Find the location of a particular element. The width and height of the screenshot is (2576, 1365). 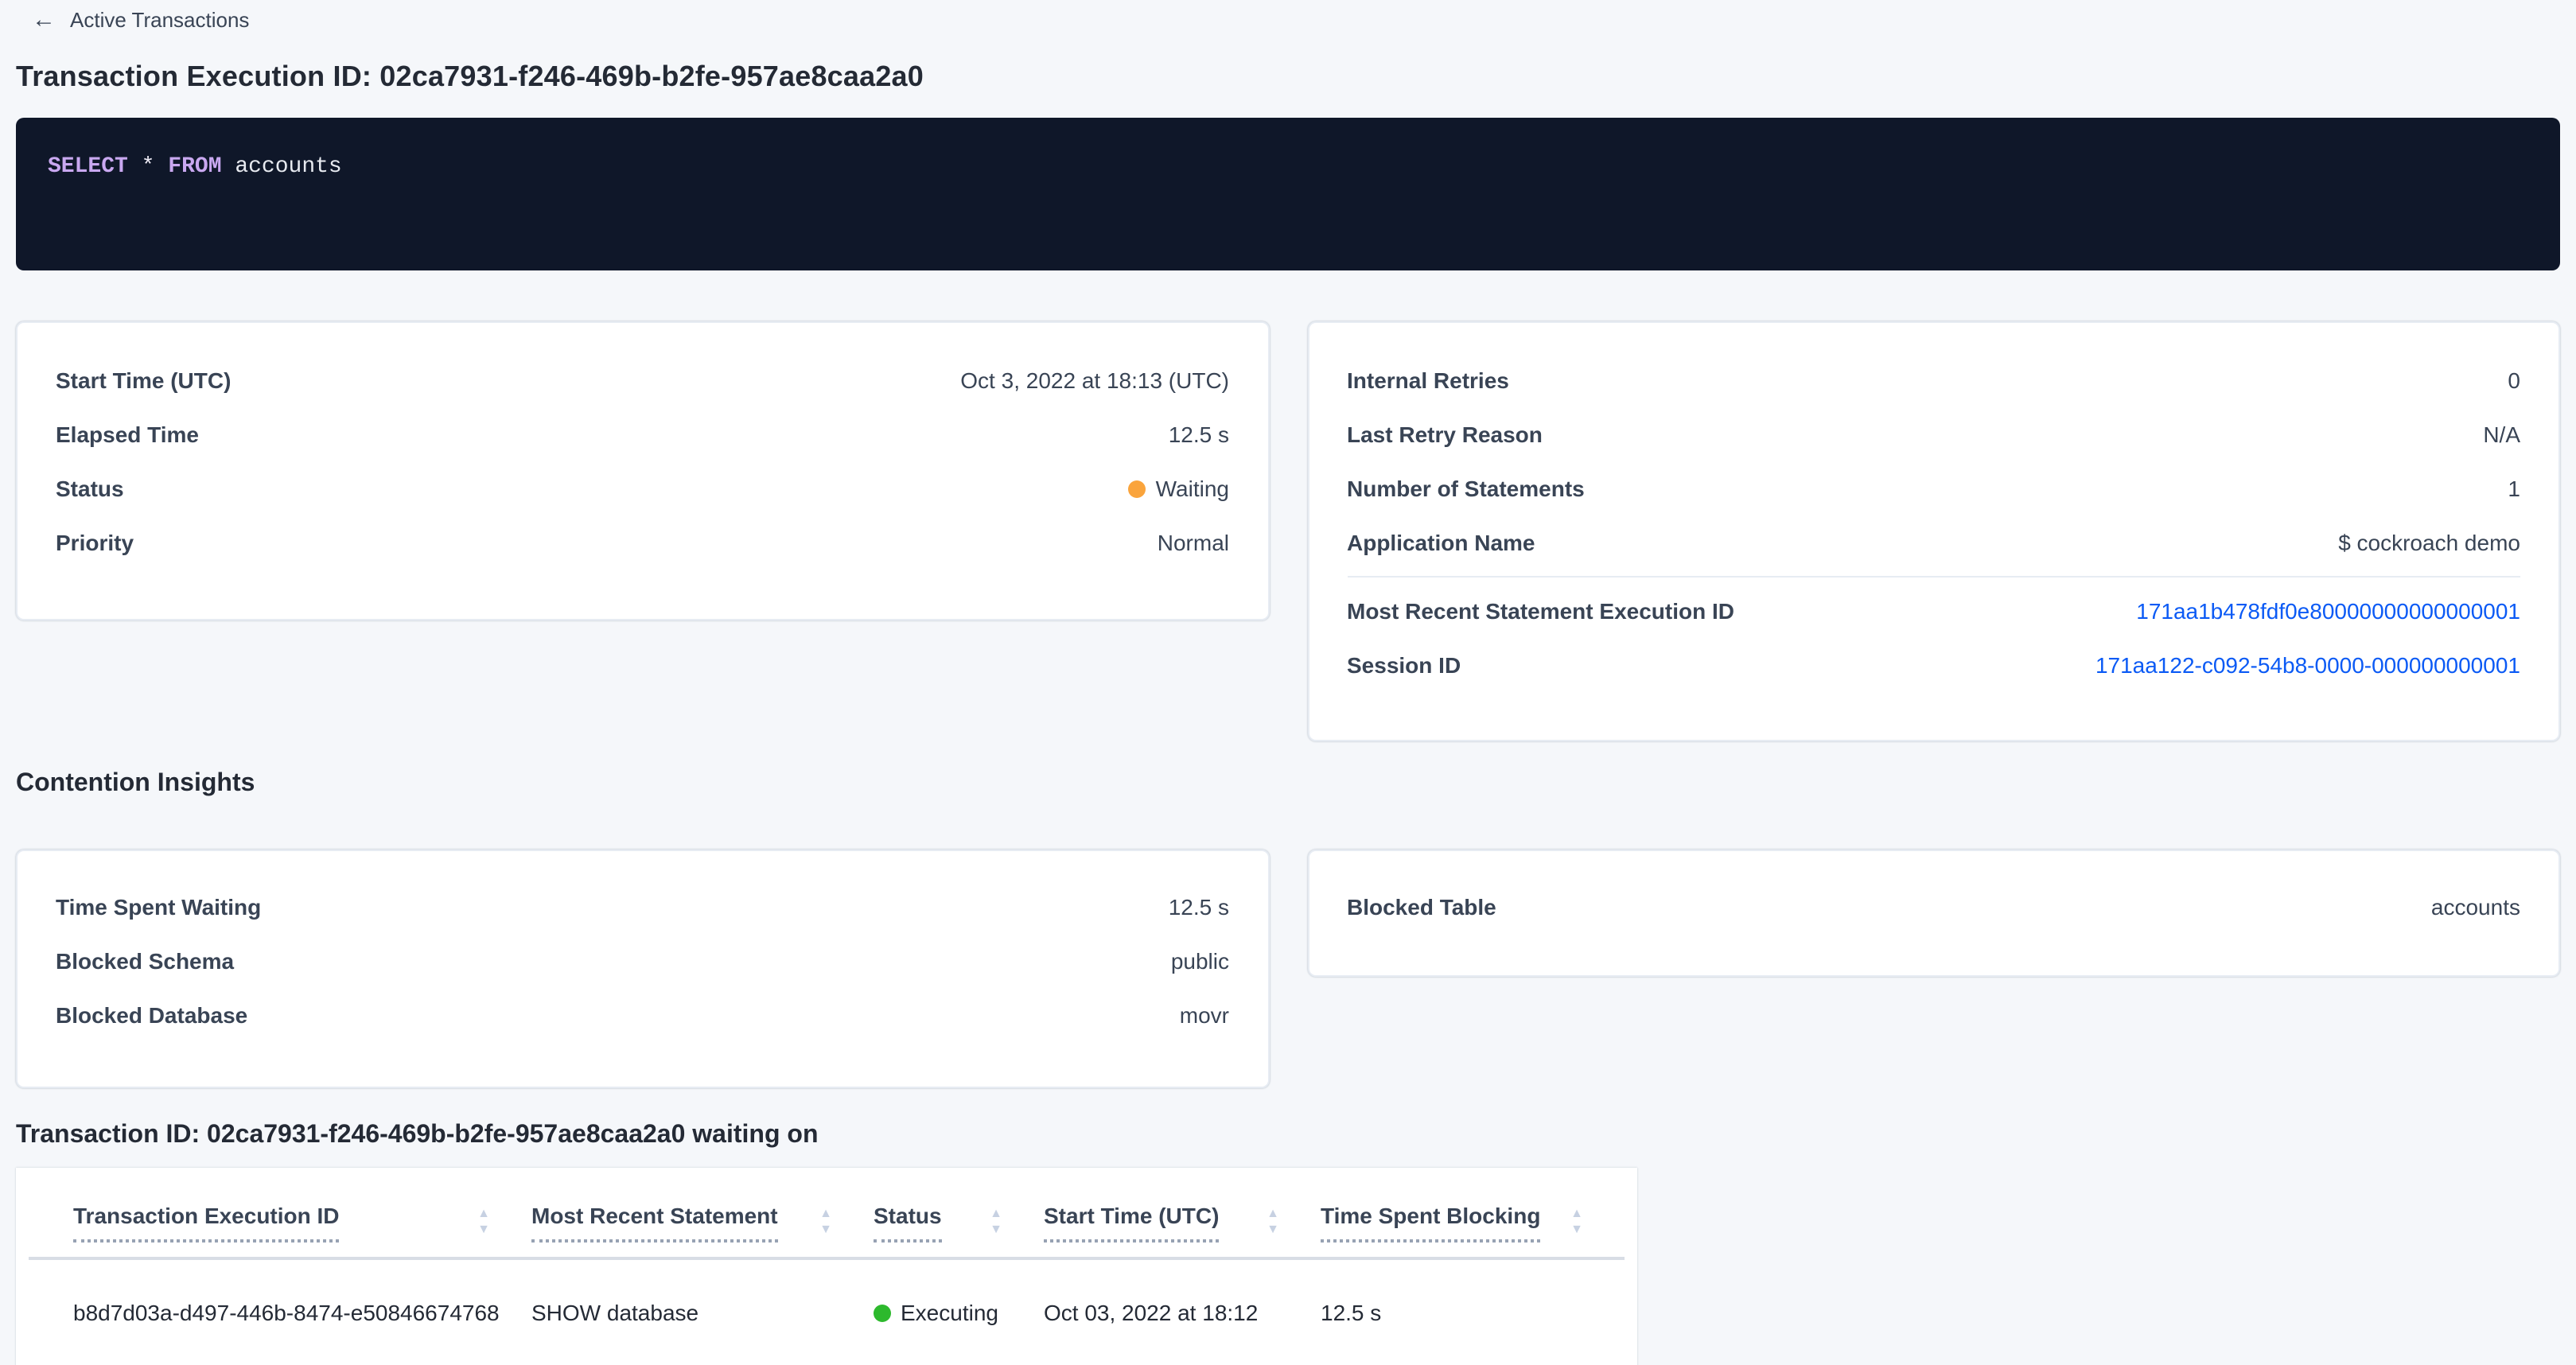

status-label: Status is located at coordinates (90, 488).